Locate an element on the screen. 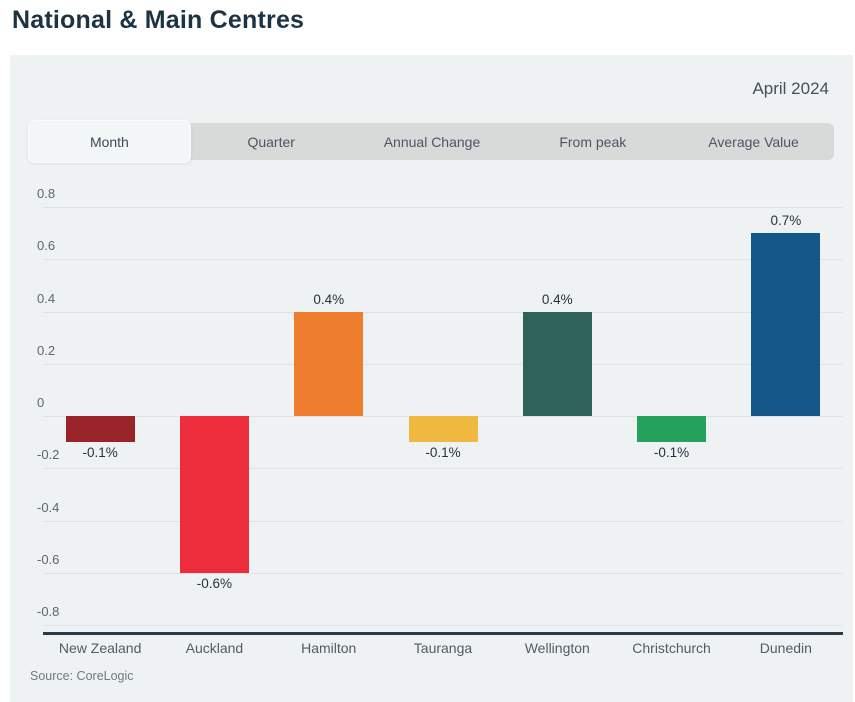 The height and width of the screenshot is (702, 855). y-tick-label: 0.4 is located at coordinates (46, 298).